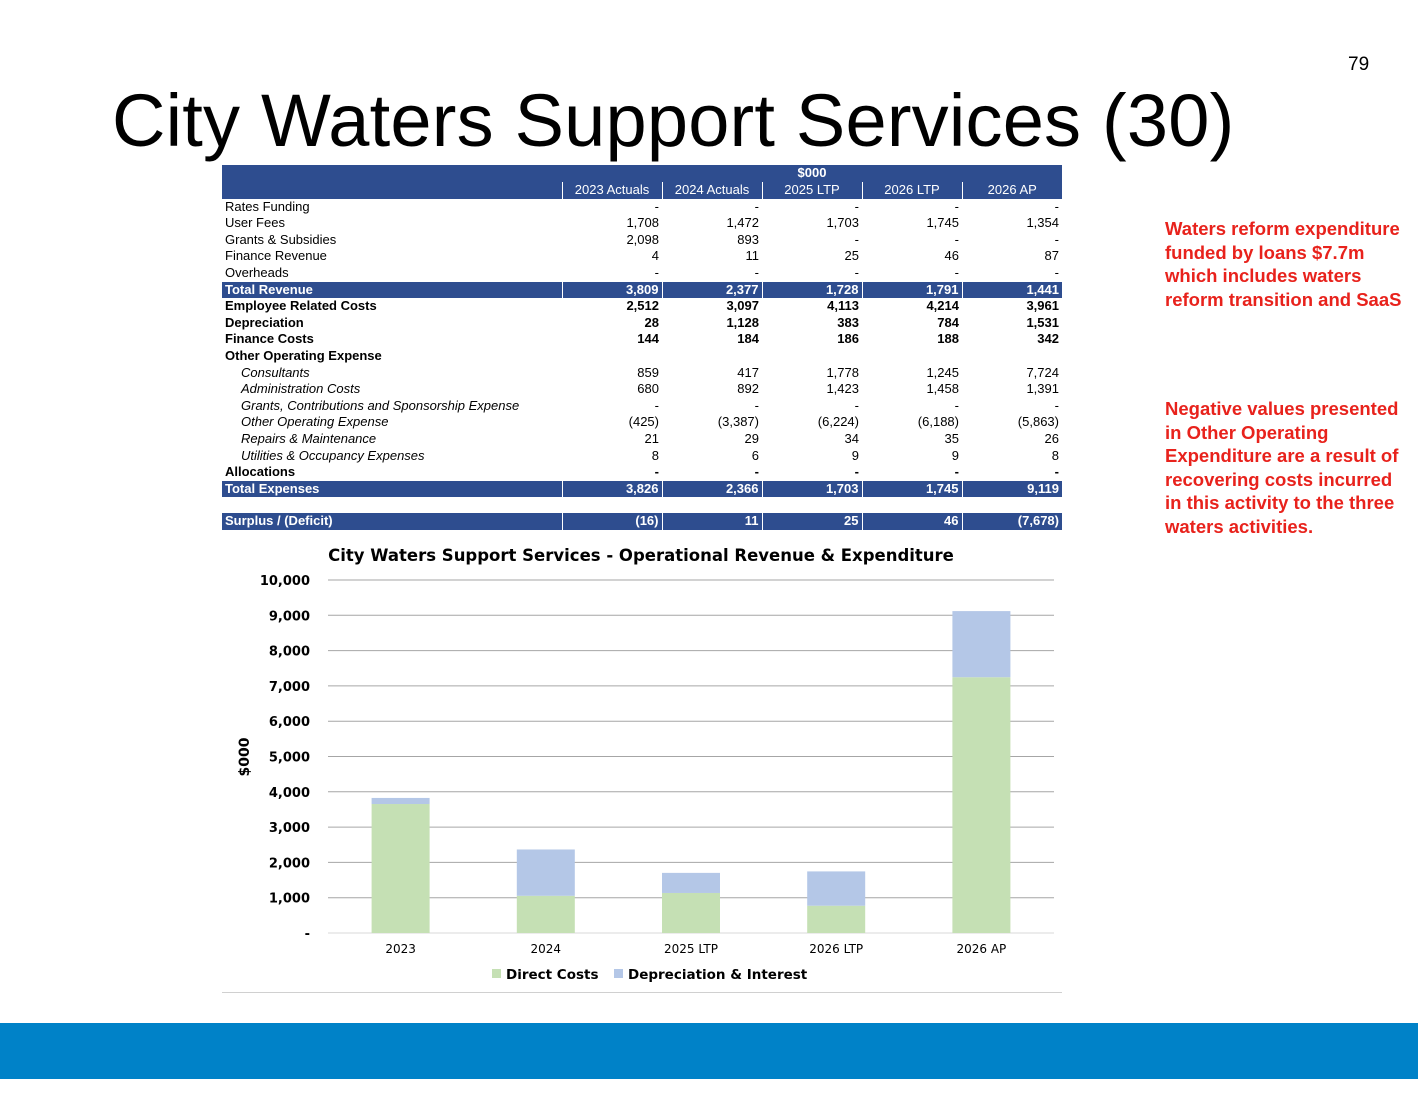 The height and width of the screenshot is (1095, 1418). Describe the element at coordinates (642, 356) in the screenshot. I see `table-row: Other Operating Expense` at that location.